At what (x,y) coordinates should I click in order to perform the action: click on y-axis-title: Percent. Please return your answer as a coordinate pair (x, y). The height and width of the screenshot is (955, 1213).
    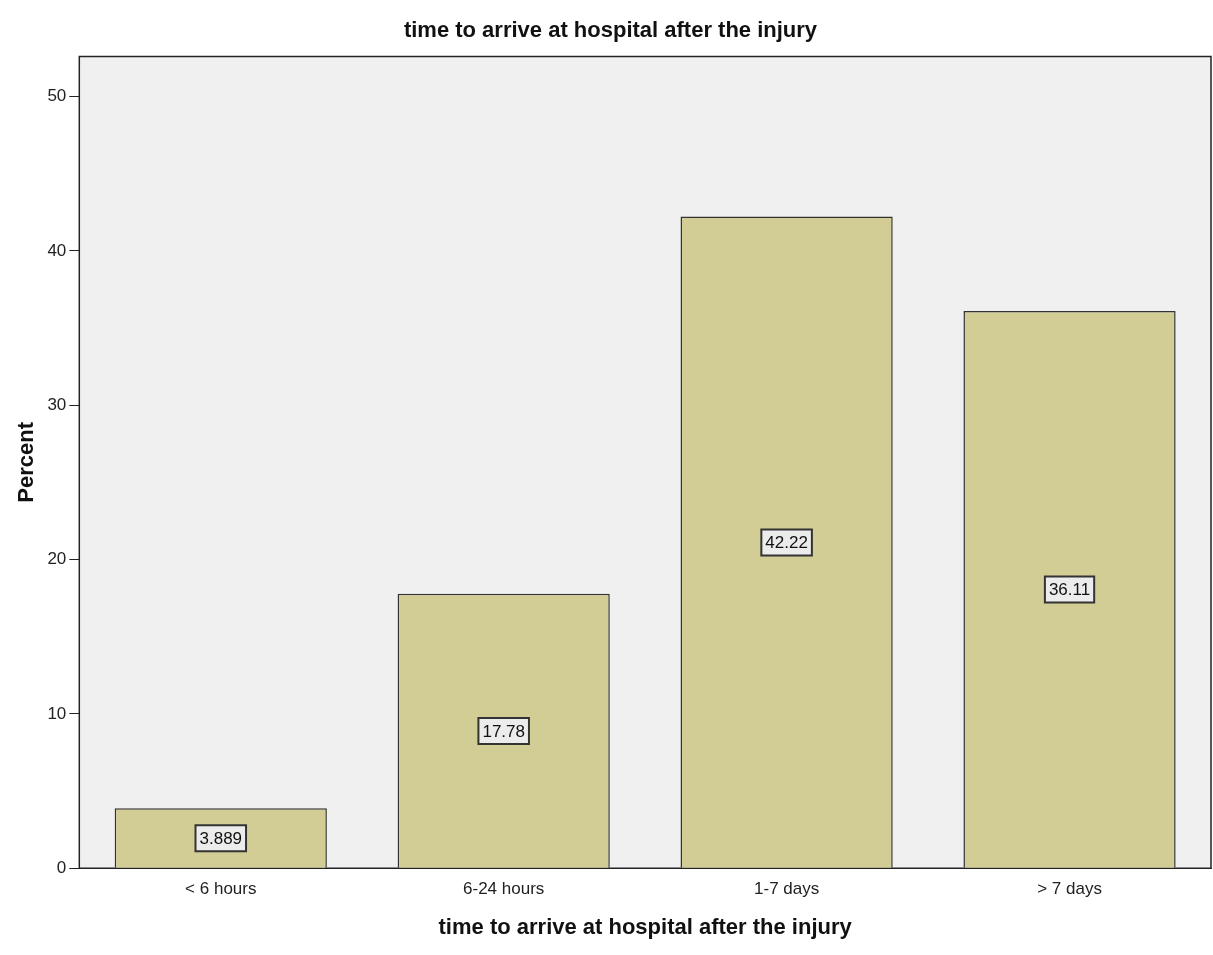
    Looking at the image, I should click on (26, 462).